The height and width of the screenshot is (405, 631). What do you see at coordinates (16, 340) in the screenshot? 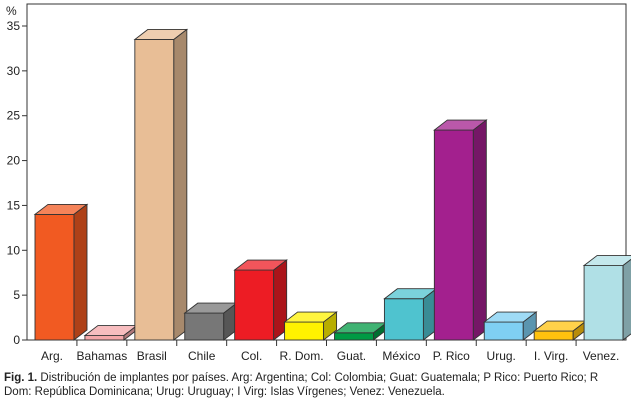
I see `y-tick-label: 0` at bounding box center [16, 340].